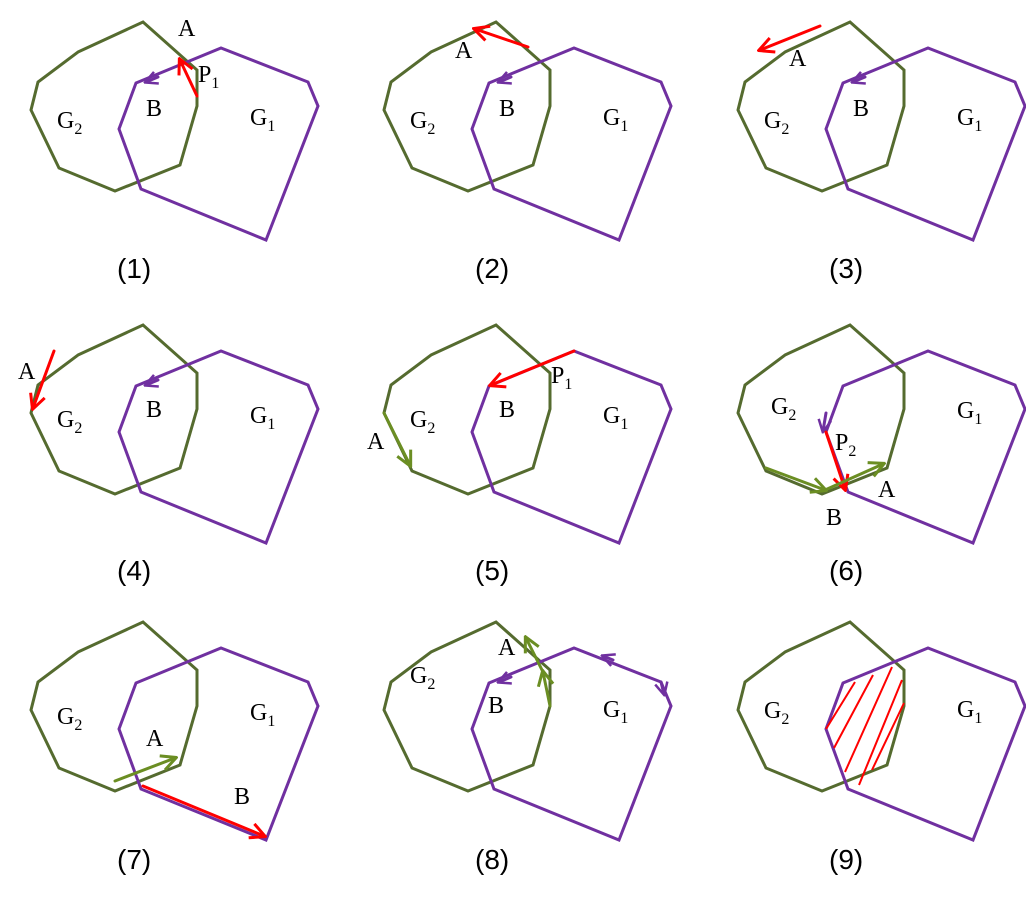 The image size is (1026, 909). I want to click on caption-3: (3), so click(846, 268).